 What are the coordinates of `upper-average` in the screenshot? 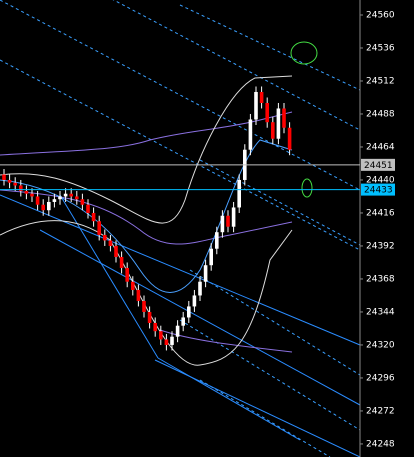 It's located at (146, 133).